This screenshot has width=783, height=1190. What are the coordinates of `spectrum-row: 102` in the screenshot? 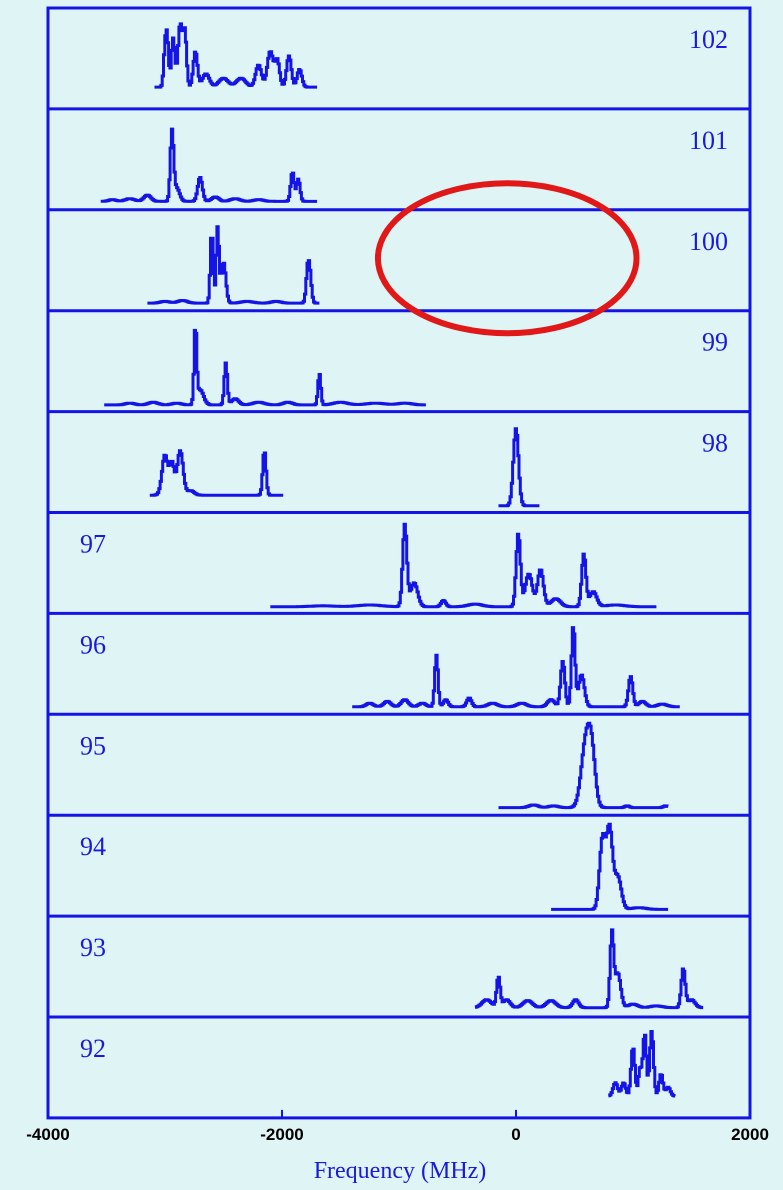 It's located at (441, 55).